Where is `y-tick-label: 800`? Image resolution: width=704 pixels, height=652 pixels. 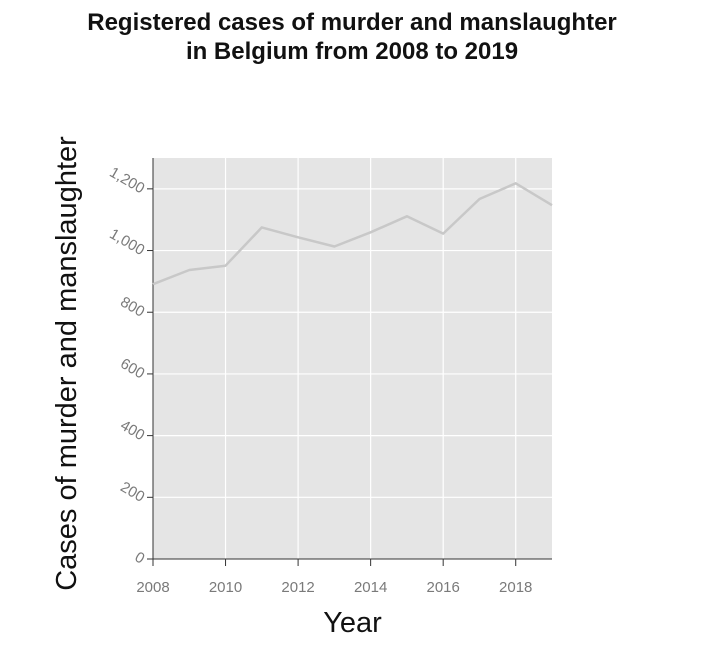
y-tick-label: 800 is located at coordinates (132, 306).